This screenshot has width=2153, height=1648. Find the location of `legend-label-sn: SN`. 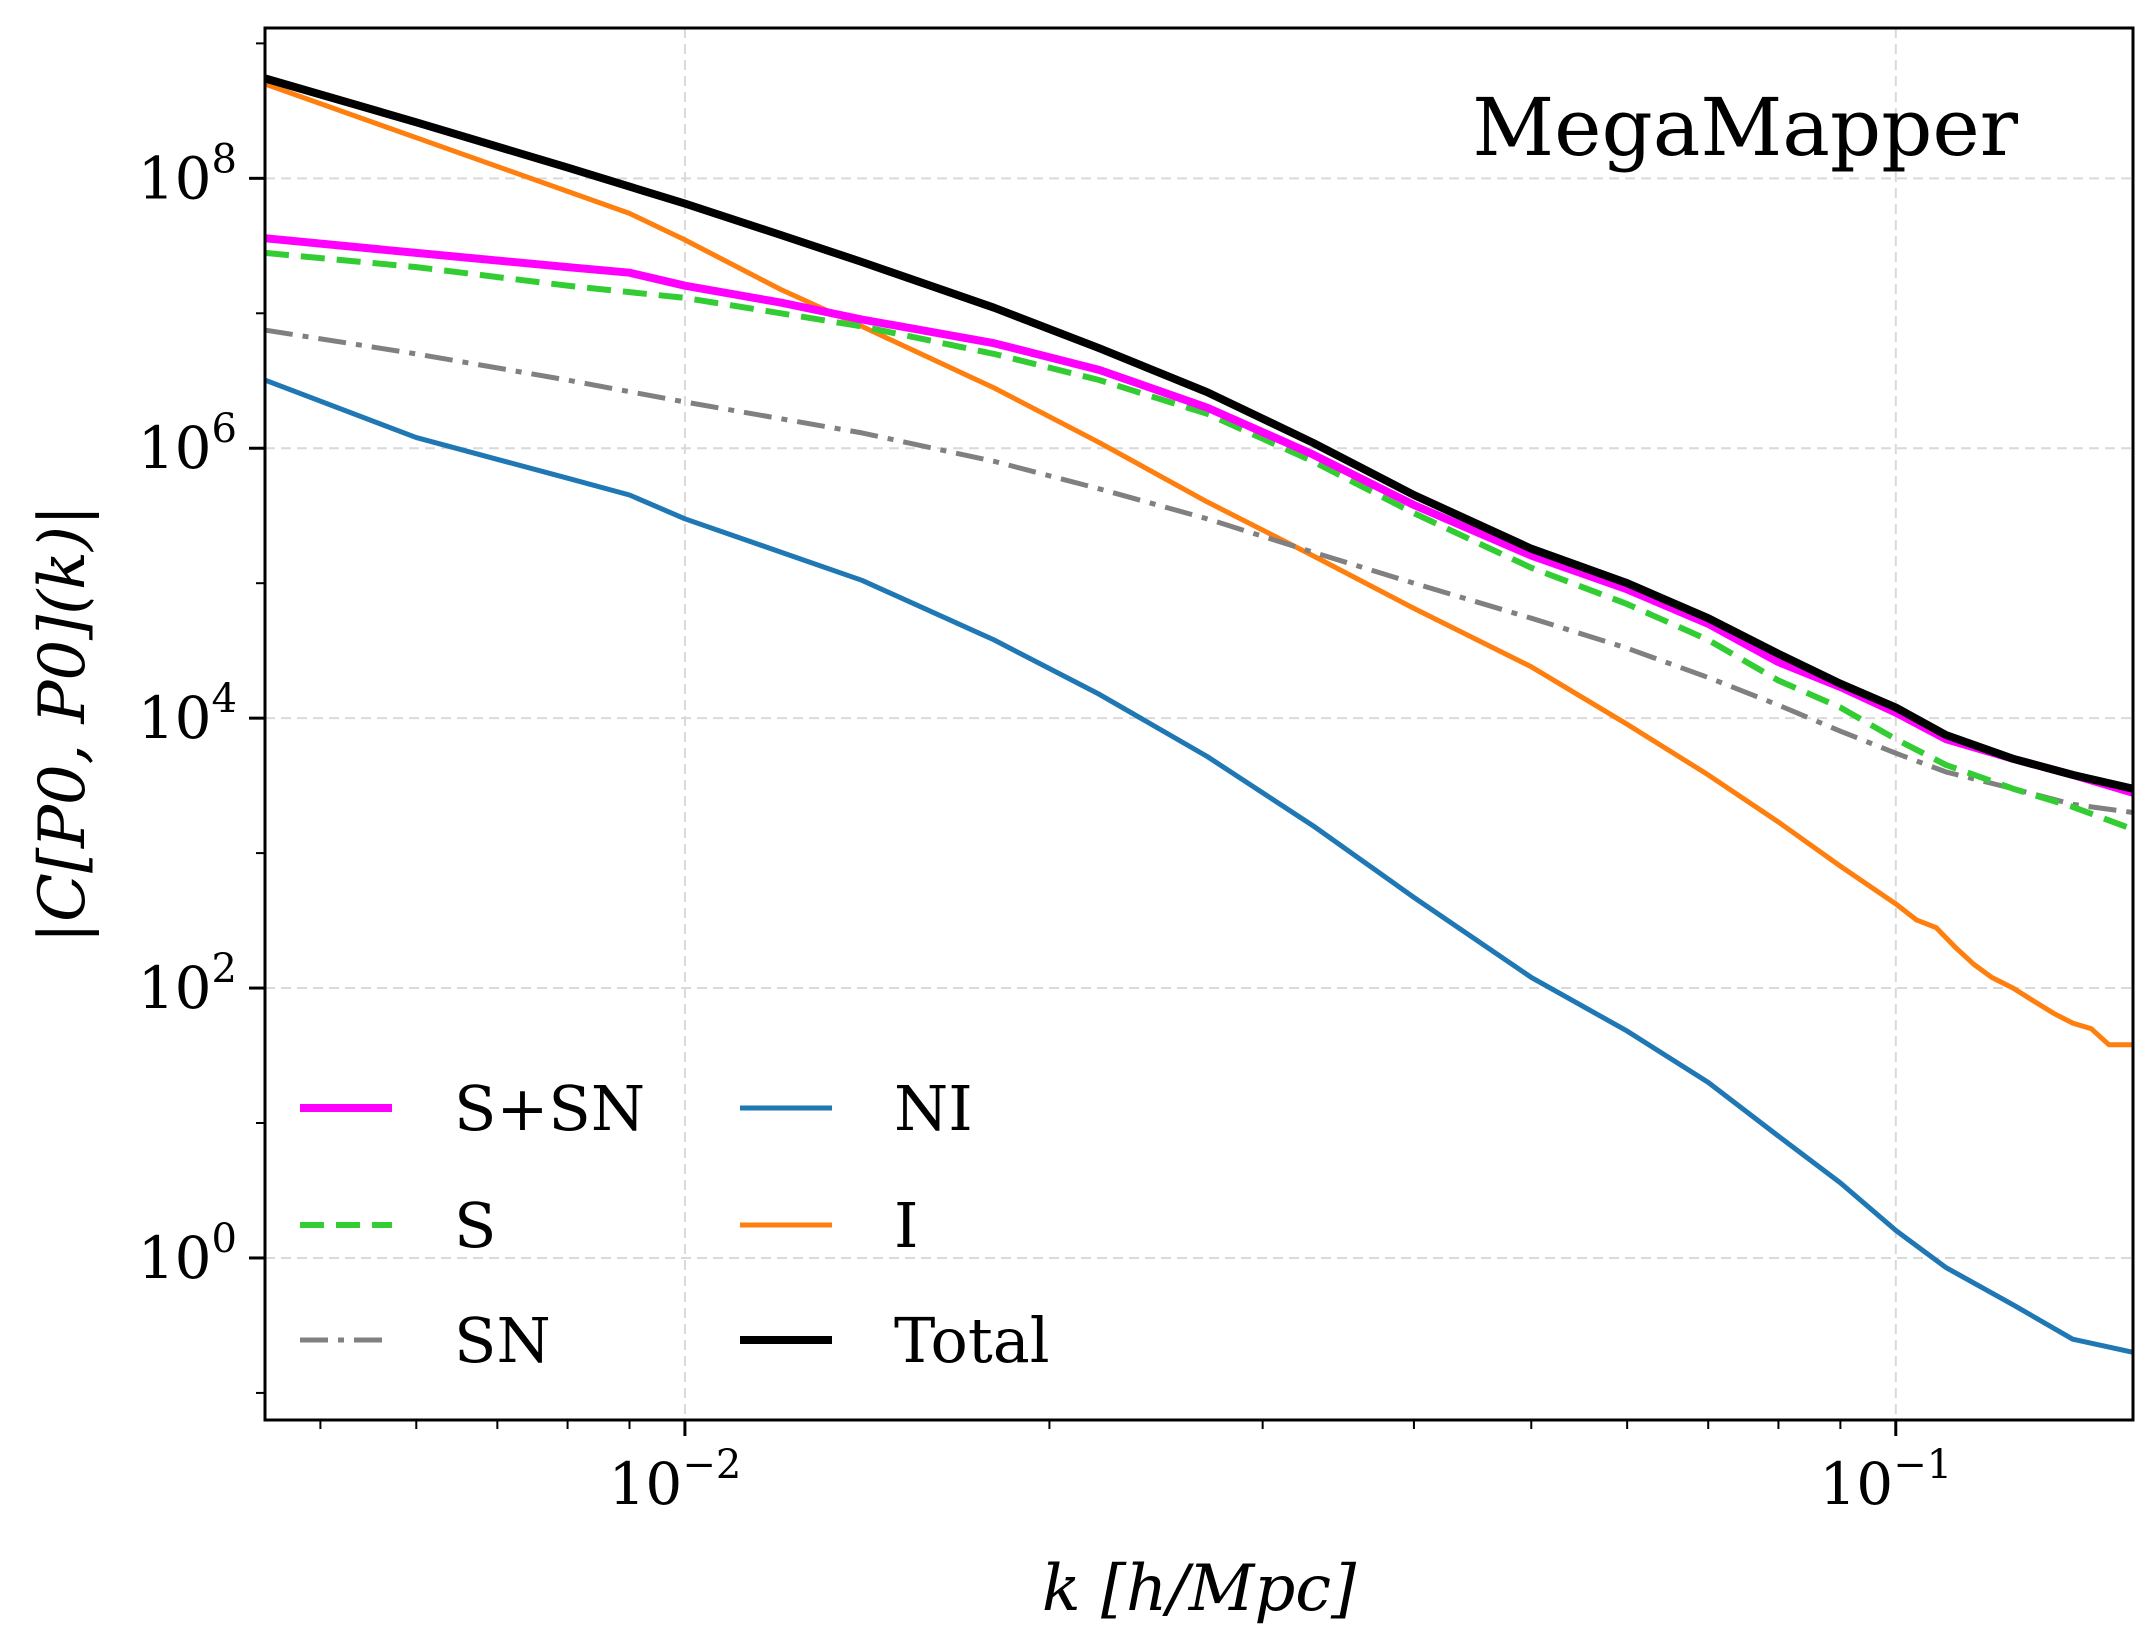

legend-label-sn: SN is located at coordinates (502, 1340).